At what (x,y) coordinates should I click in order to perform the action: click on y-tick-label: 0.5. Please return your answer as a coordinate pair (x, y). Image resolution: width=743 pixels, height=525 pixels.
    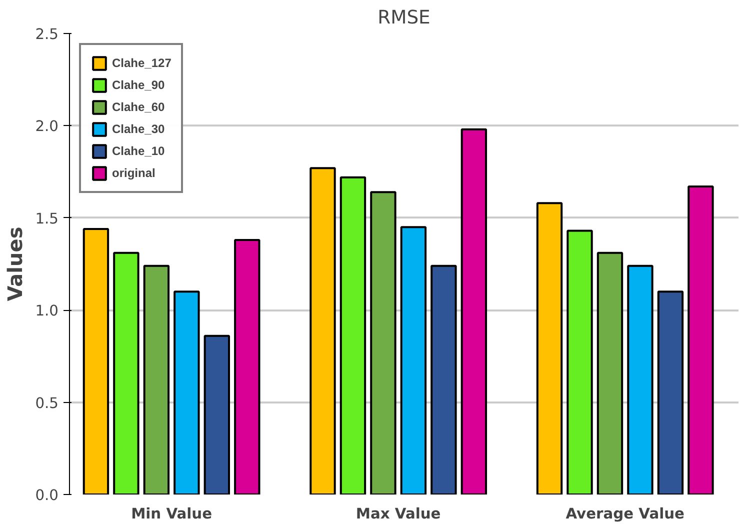
    Looking at the image, I should click on (47, 403).